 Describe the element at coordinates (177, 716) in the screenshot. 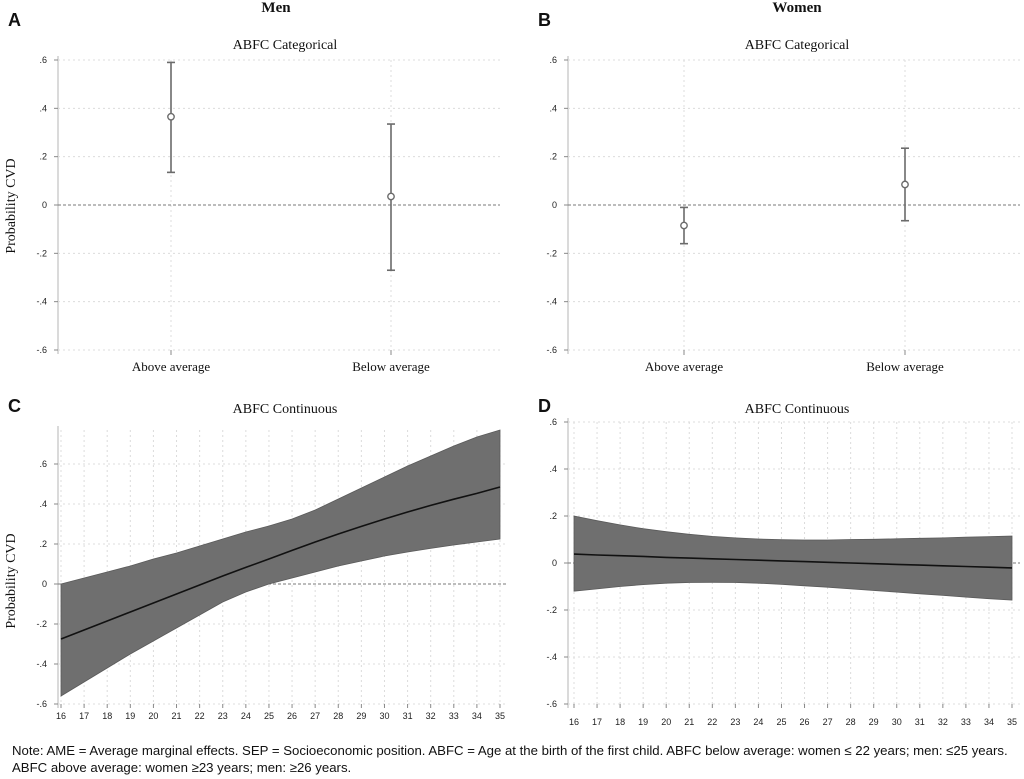

I see `panel-c-xtick-label: 21` at that location.